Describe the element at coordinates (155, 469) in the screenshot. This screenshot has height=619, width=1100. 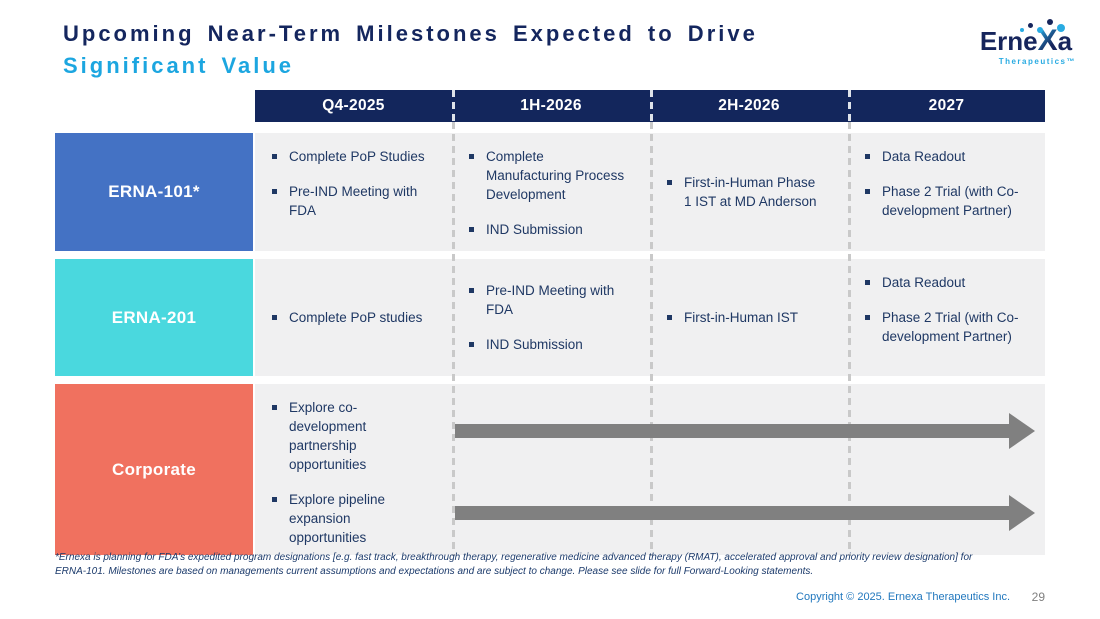
I see `row-label-corporate: Corporate` at that location.